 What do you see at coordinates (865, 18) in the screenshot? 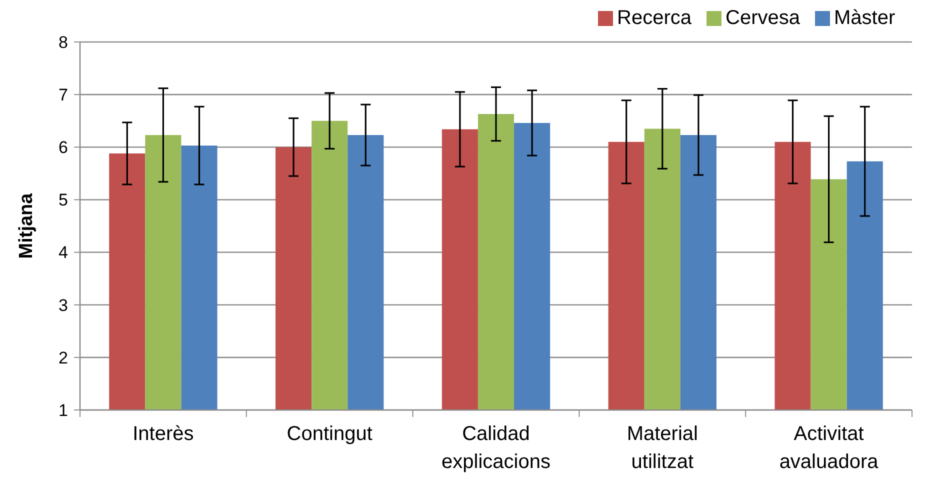
I see `legend-label: Màster` at bounding box center [865, 18].